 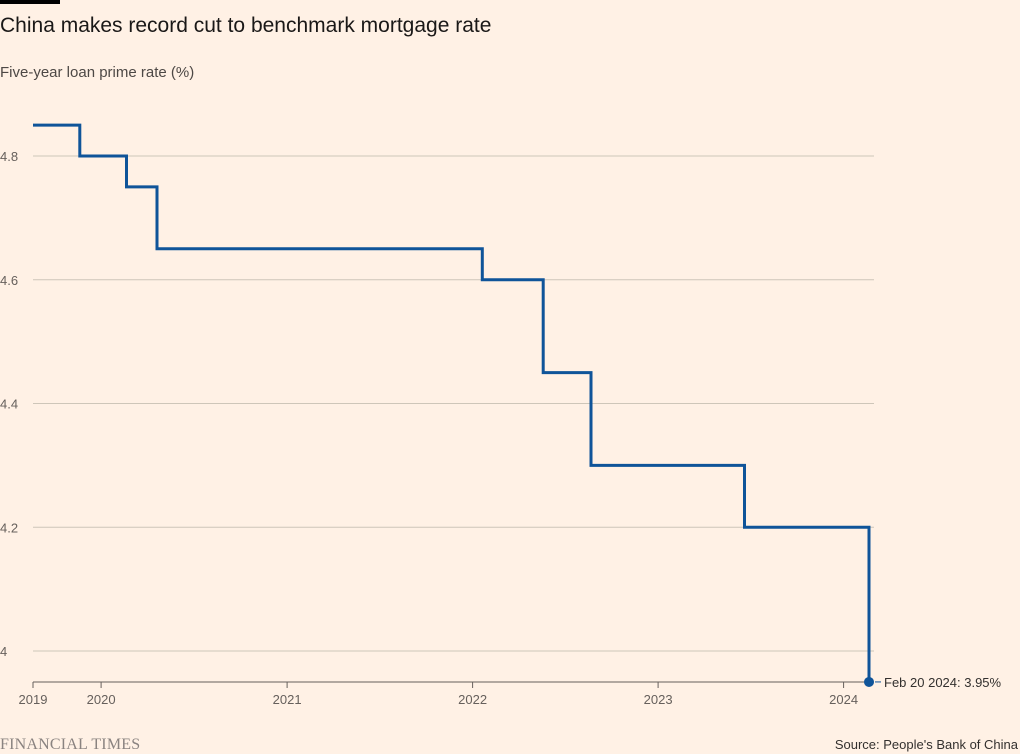 I want to click on y-tick-label: 4.4, so click(x=9, y=404).